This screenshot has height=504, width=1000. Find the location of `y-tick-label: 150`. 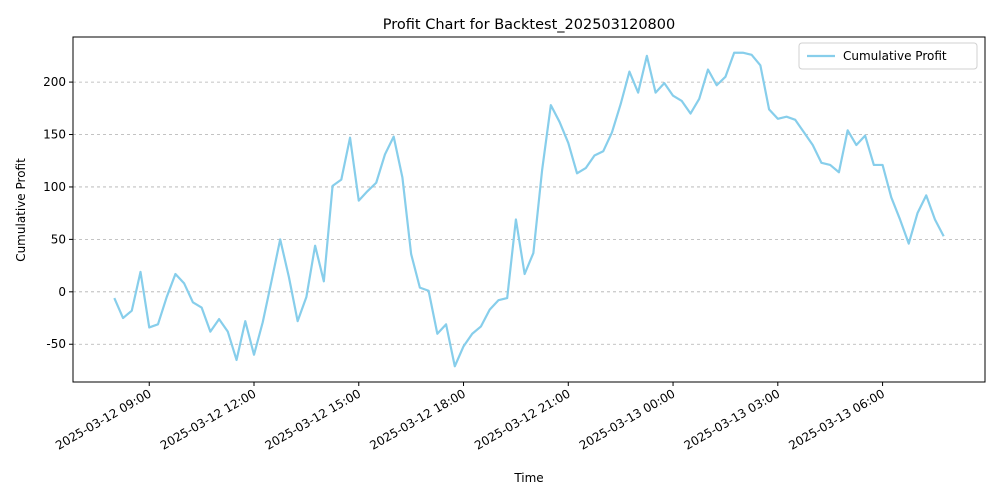

y-tick-label: 150 is located at coordinates (54, 135).